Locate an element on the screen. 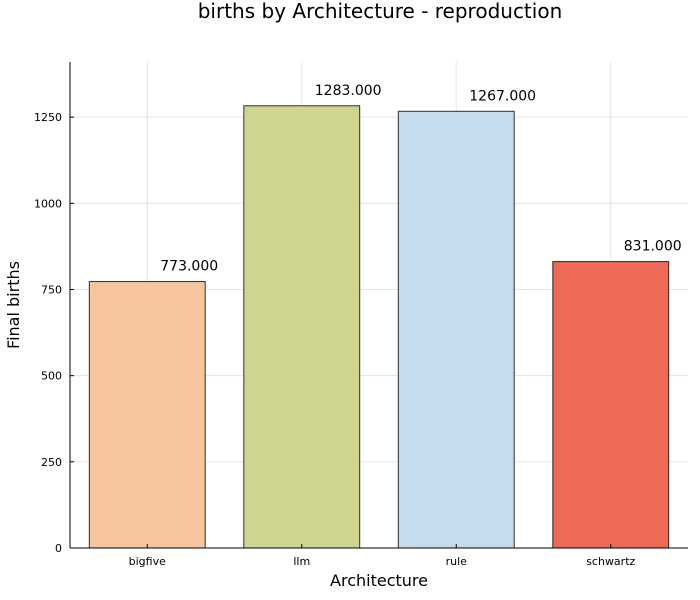  x-tick-label: rule is located at coordinates (457, 561).